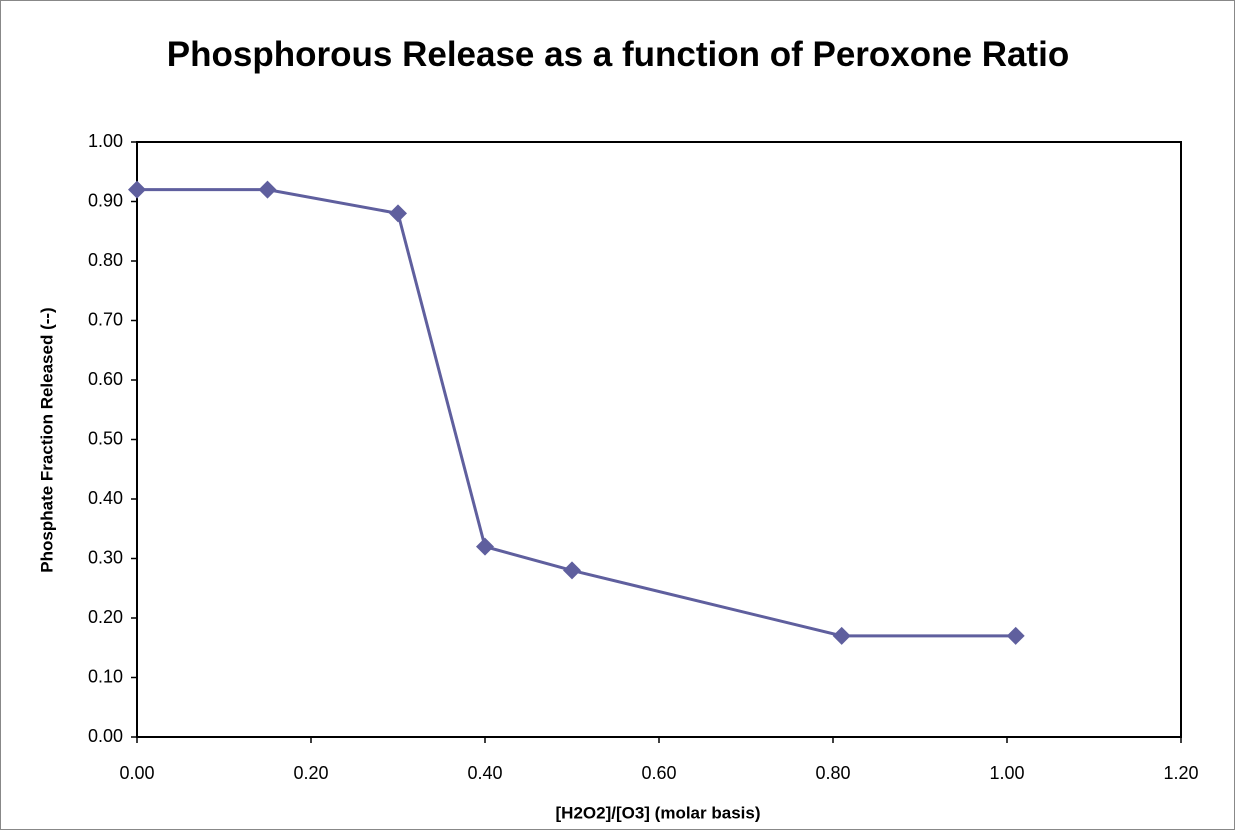 This screenshot has width=1235, height=830. What do you see at coordinates (105, 617) in the screenshot?
I see `y-tick-label: 0.20` at bounding box center [105, 617].